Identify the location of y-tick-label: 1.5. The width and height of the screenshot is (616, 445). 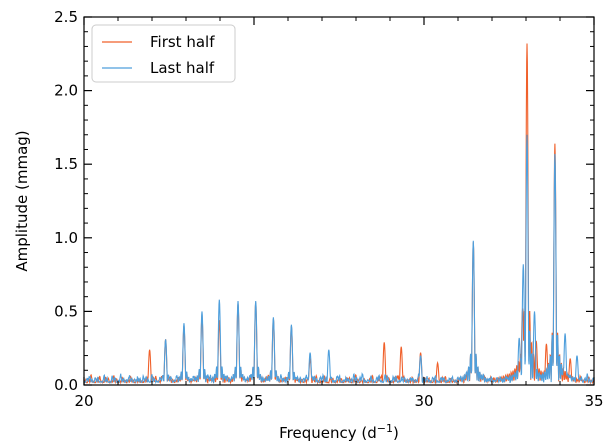
(66, 164).